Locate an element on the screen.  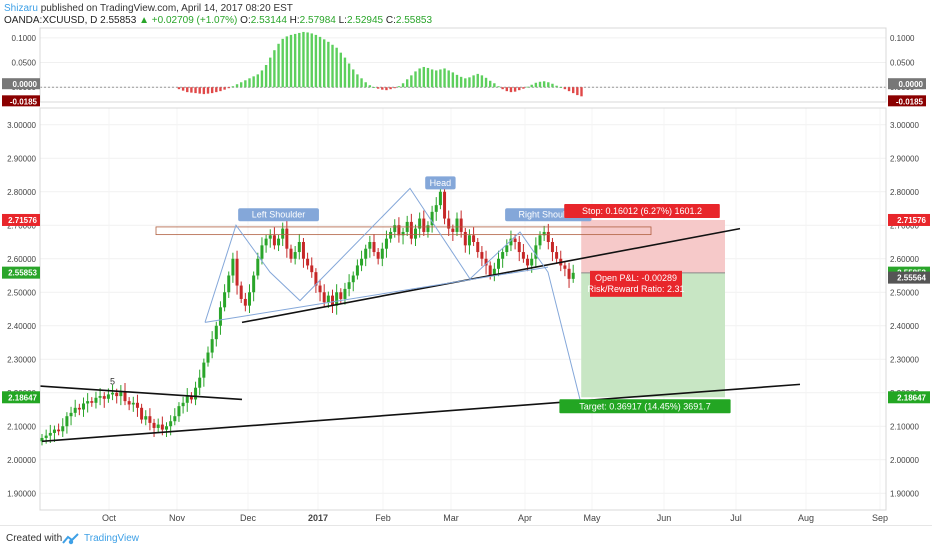
symbol-name: OANDA:XCUUSD, D is located at coordinates (51, 20).